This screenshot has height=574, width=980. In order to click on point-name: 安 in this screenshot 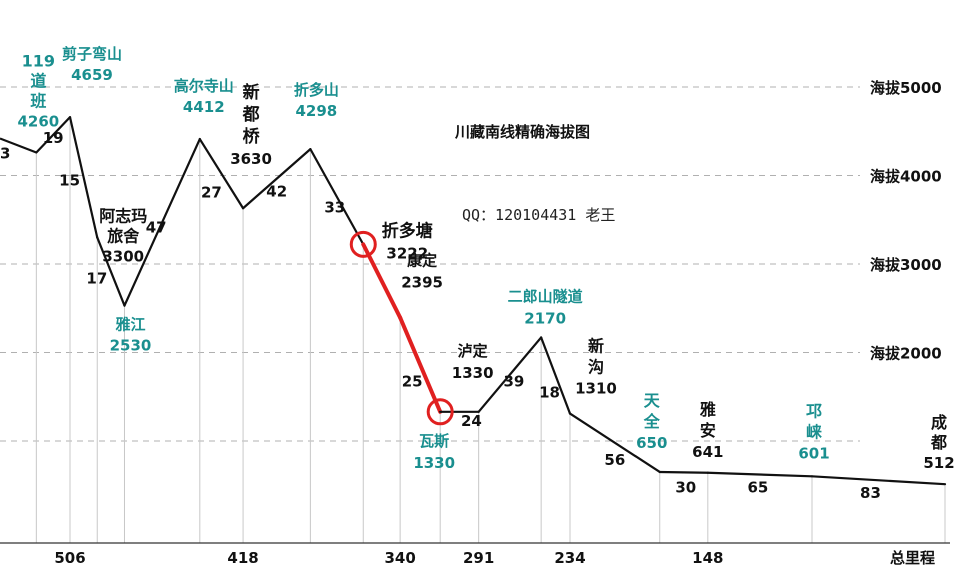, I will do `click(708, 430)`.